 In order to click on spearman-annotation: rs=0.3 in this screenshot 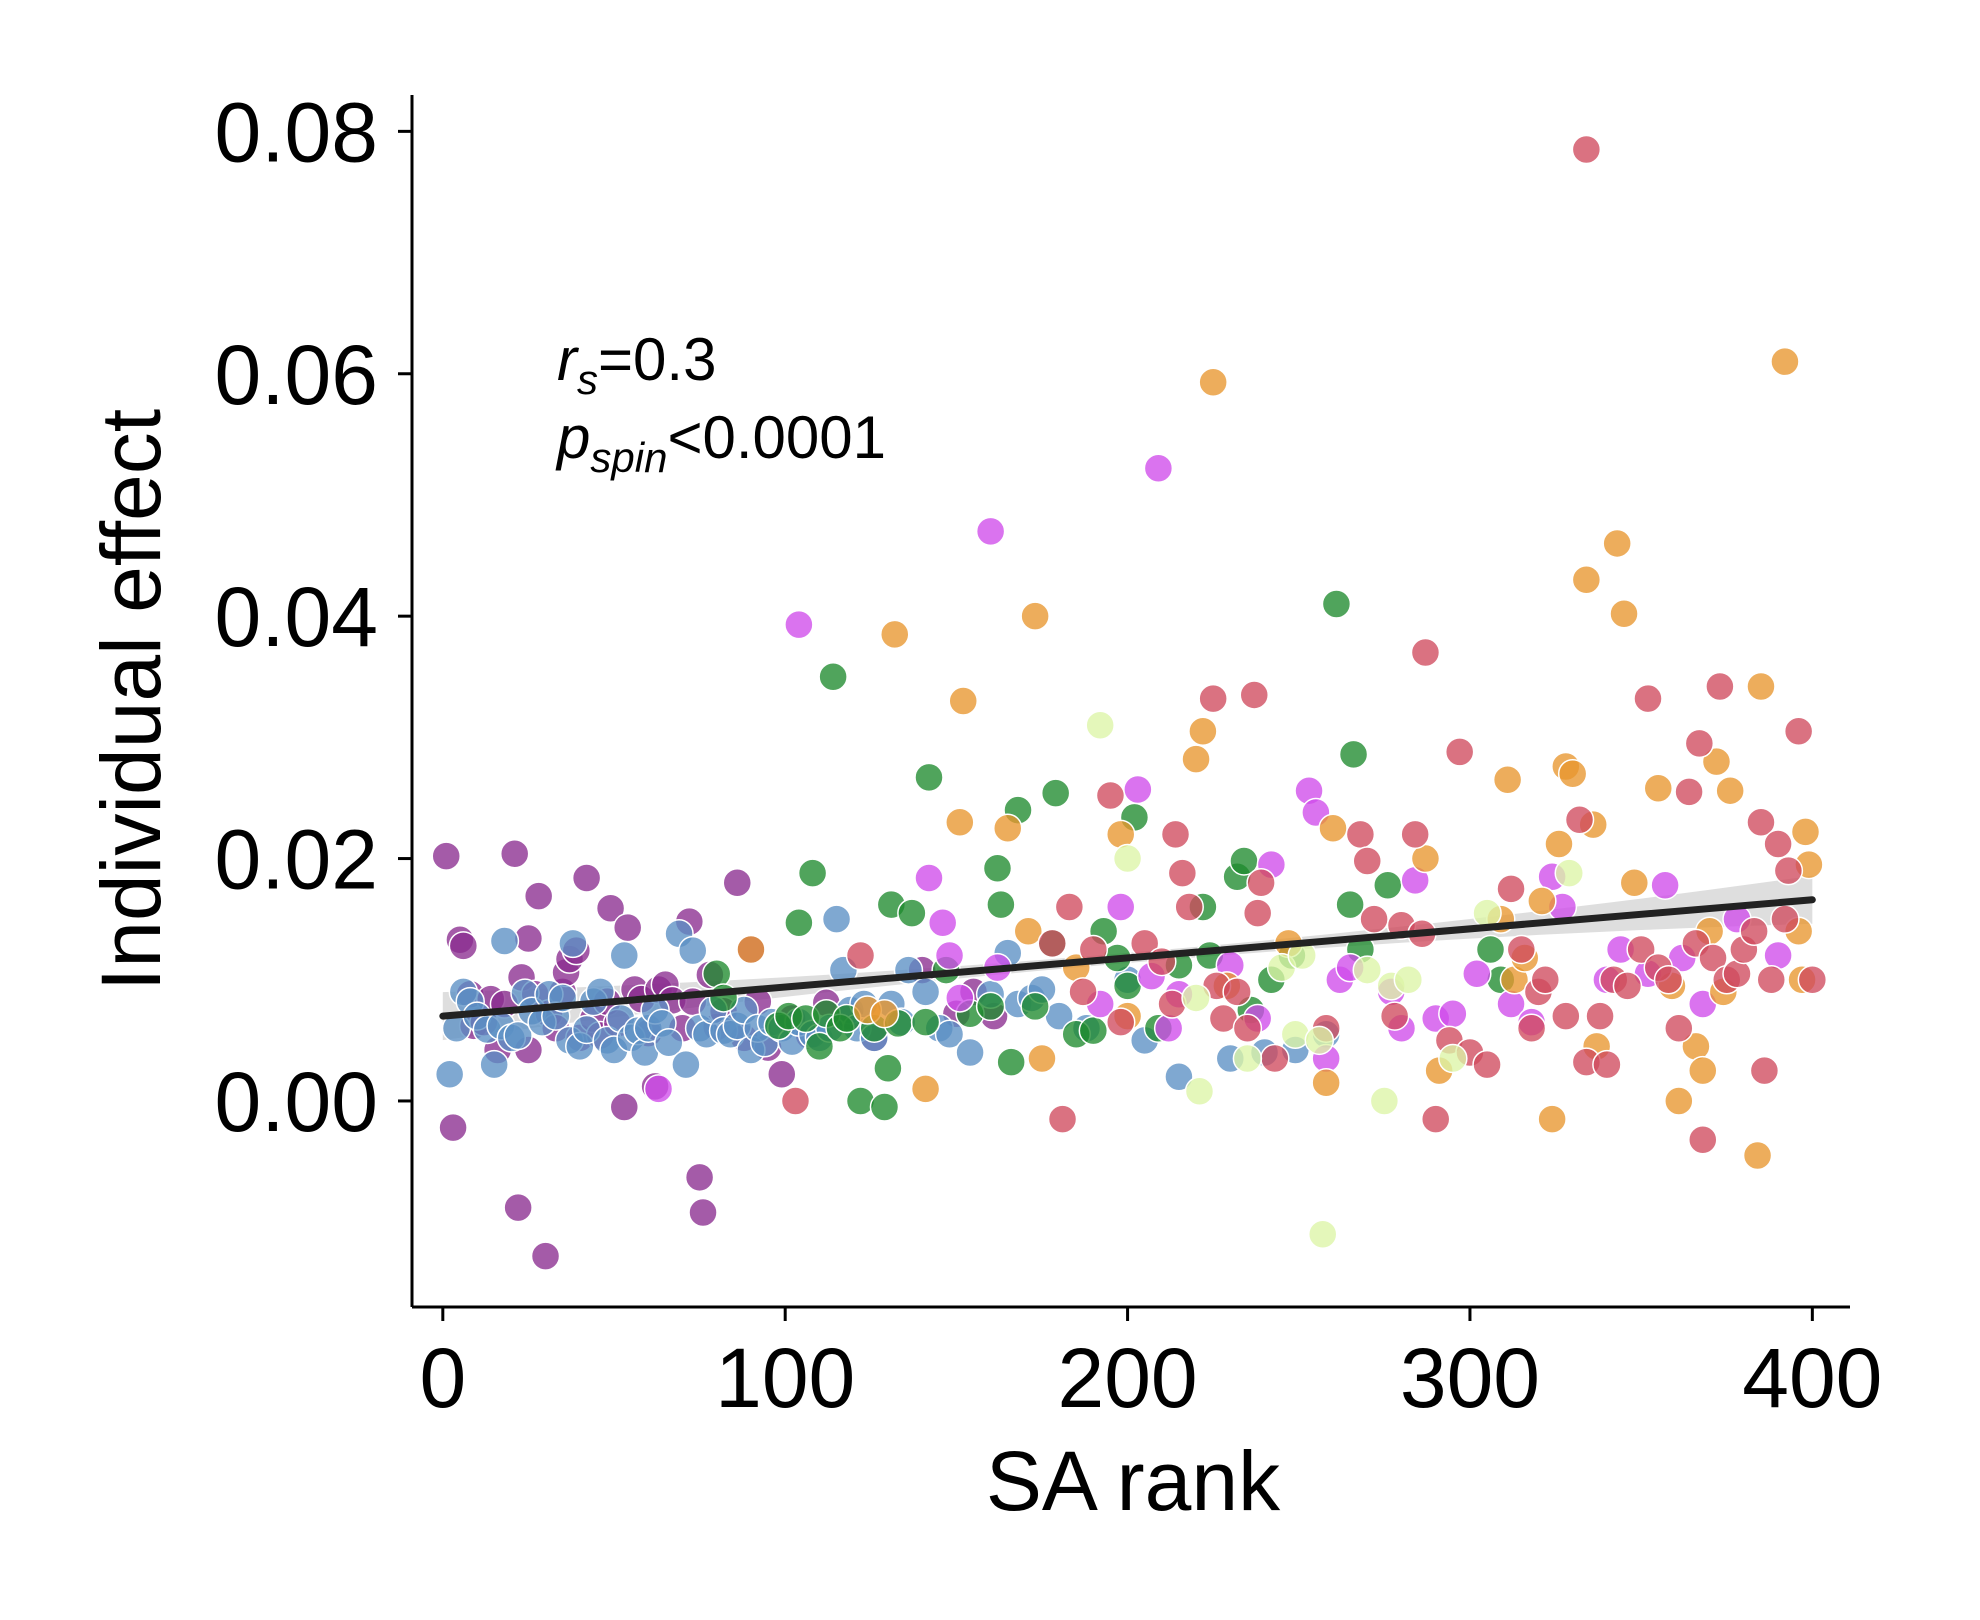, I will do `click(636, 364)`.